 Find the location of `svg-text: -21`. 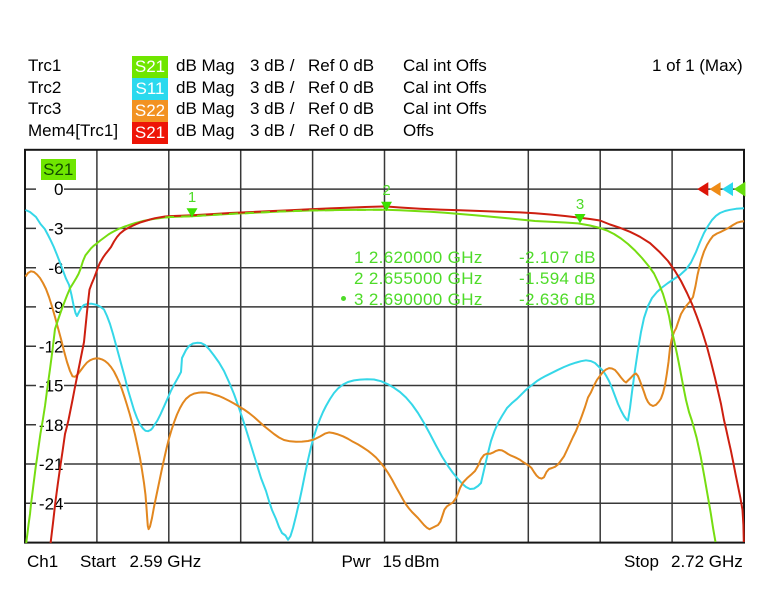

svg-text: -21 is located at coordinates (51, 464).